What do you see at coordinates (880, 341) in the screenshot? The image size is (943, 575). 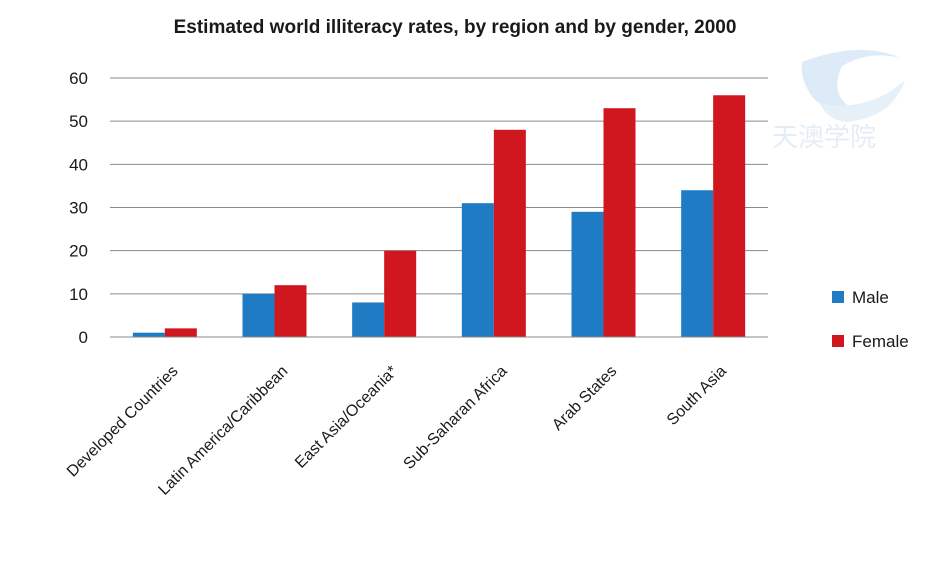 I see `legend-label-female: Female` at bounding box center [880, 341].